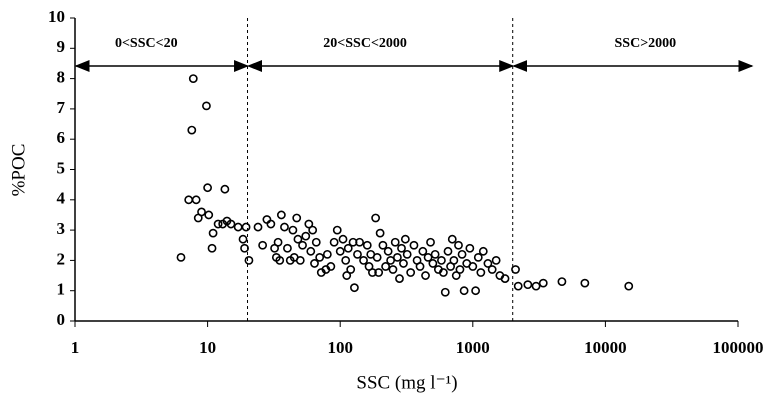 The width and height of the screenshot is (774, 404). Describe the element at coordinates (146, 43) in the screenshot. I see `region-label: 0<SSC<20` at that location.